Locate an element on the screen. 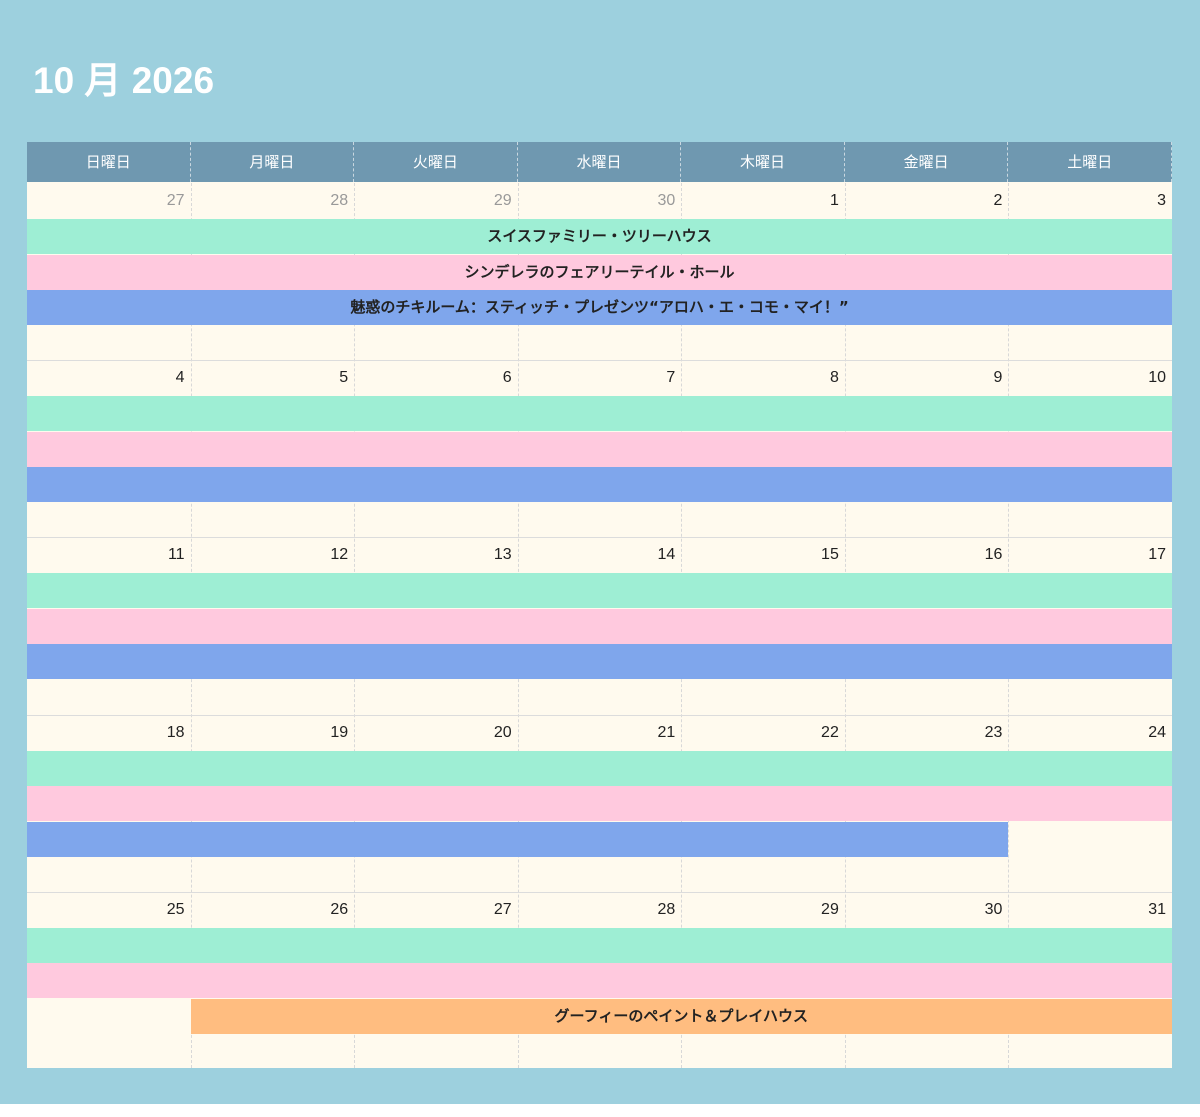 This screenshot has height=1117, width=1200. day-cell-number: 11 is located at coordinates (176, 555).